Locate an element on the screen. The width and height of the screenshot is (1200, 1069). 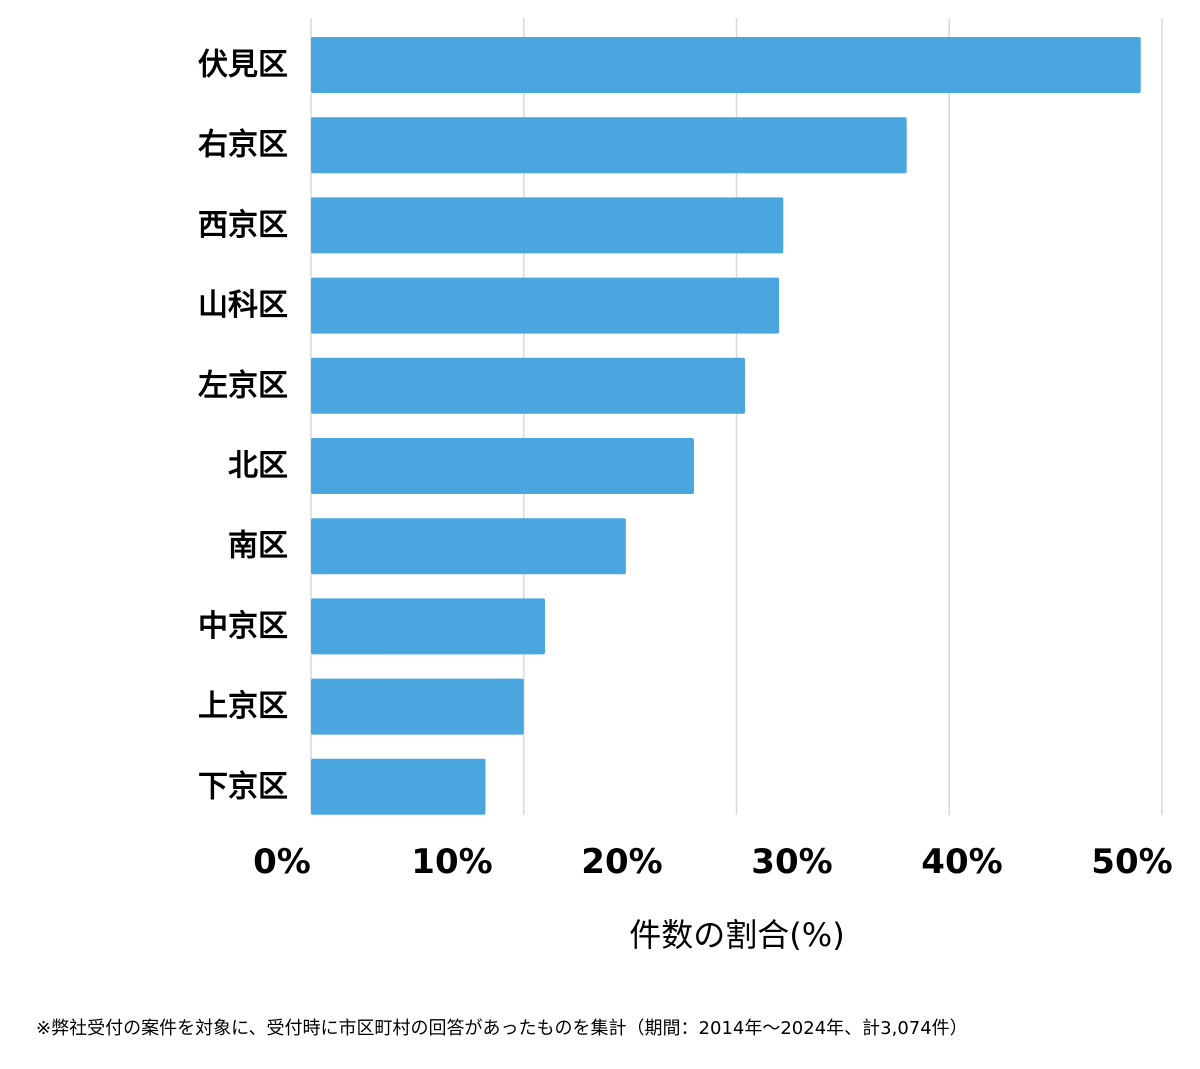
category-label-3: 山科区 is located at coordinates (243, 305).